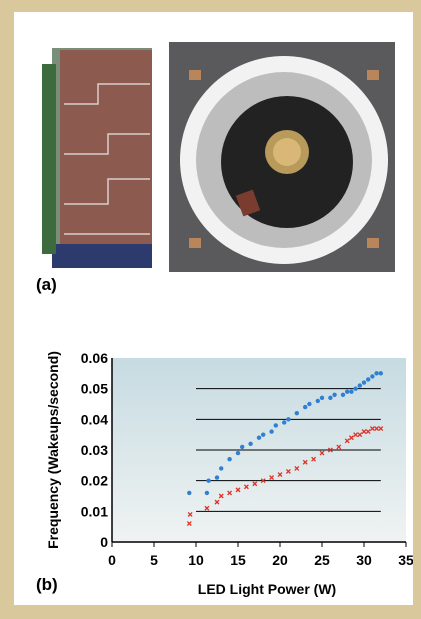 Image resolution: width=421 pixels, height=619 pixels. I want to click on x-tick-label: 30, so click(364, 560).